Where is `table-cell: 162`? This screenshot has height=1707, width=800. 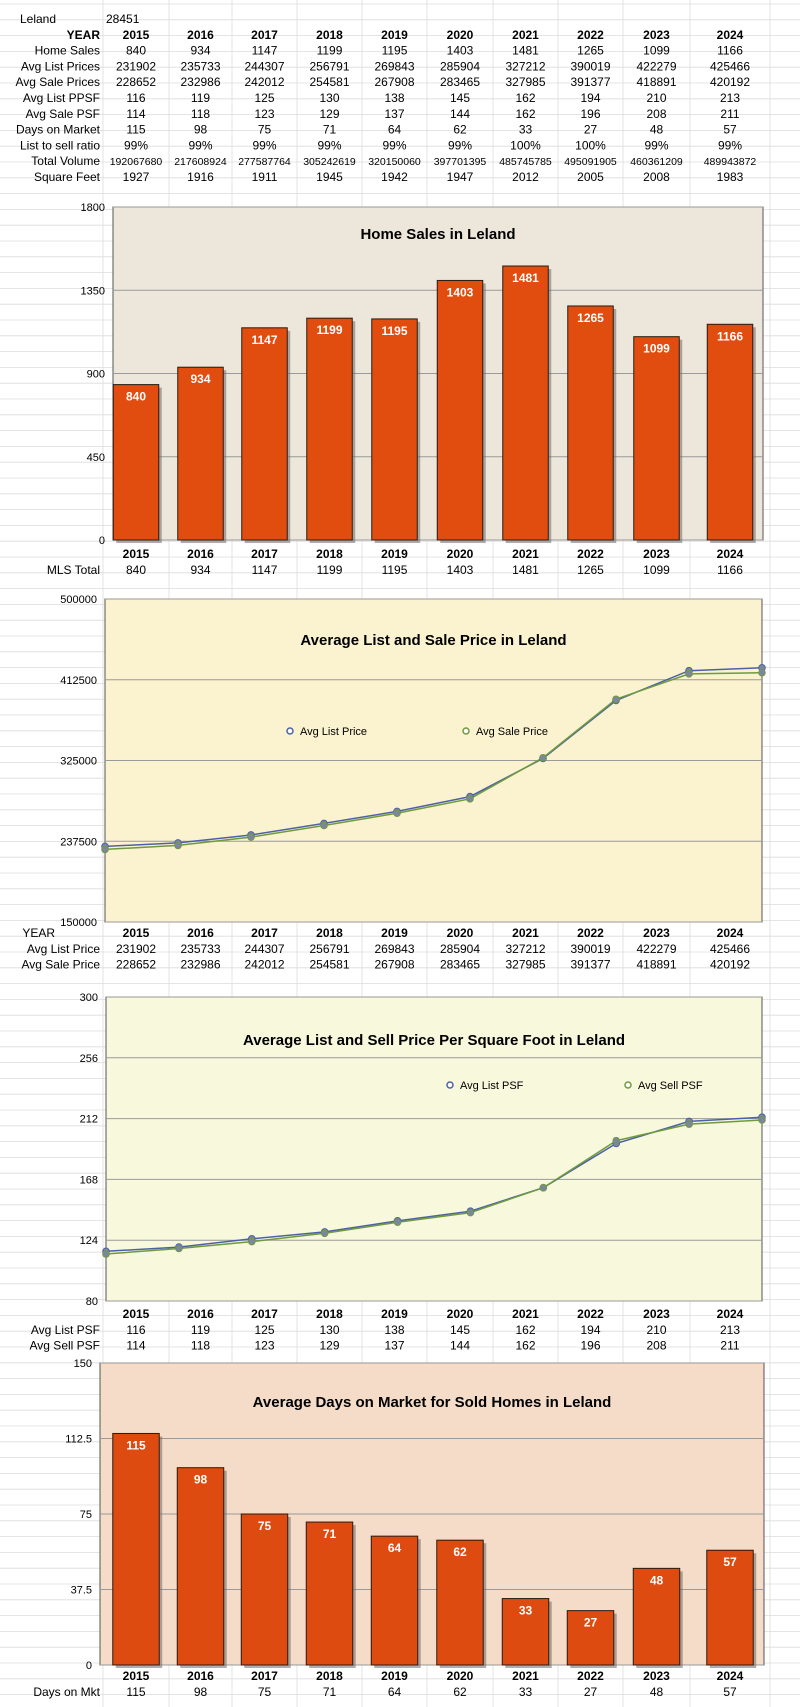
table-cell: 162 is located at coordinates (525, 114).